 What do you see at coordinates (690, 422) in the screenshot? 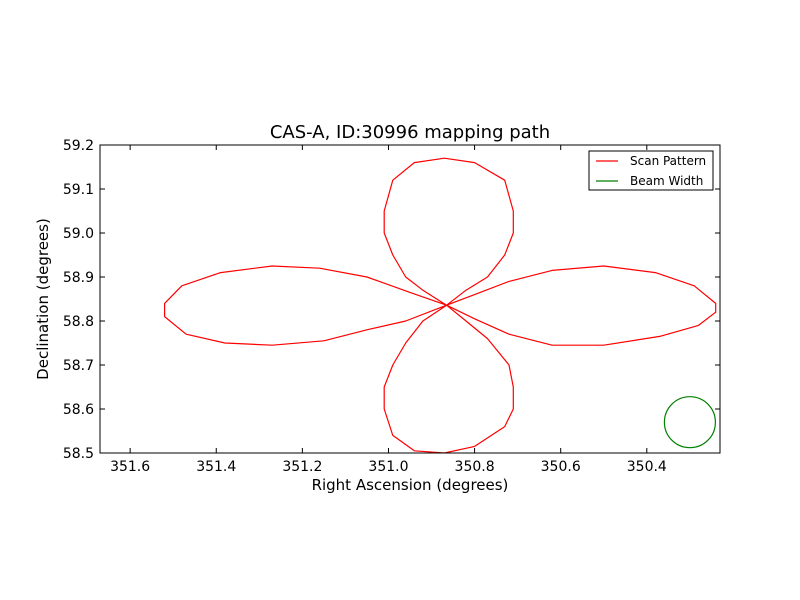
I see `beam-width-circle` at bounding box center [690, 422].